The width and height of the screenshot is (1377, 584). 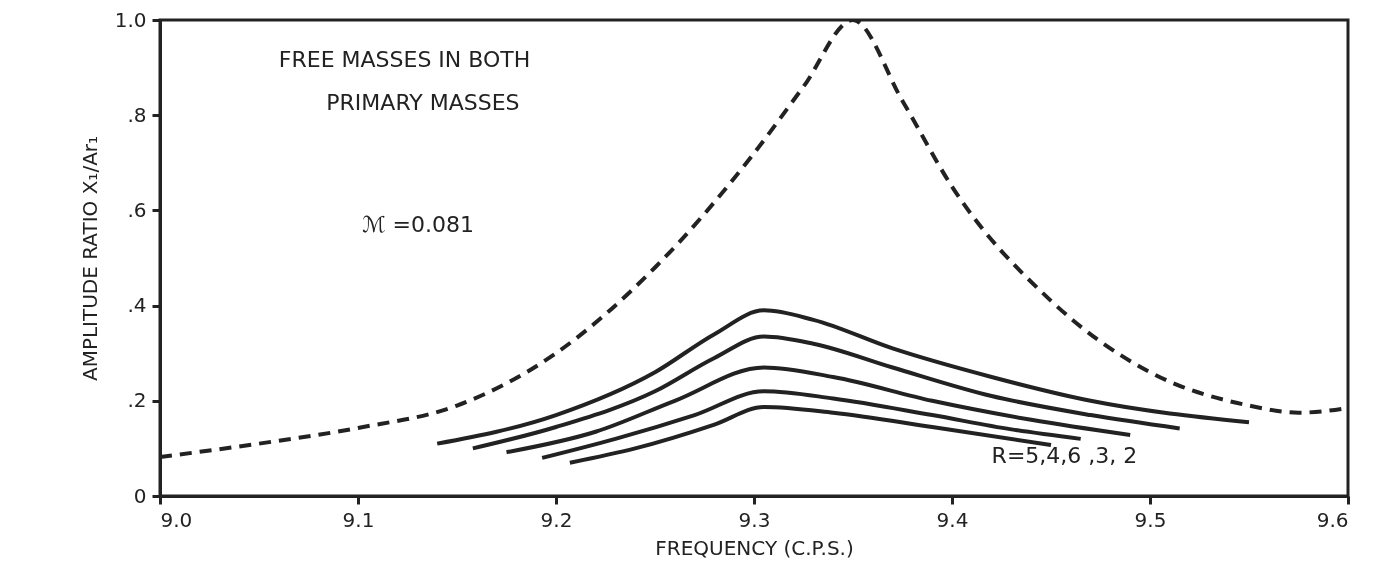 What do you see at coordinates (358, 519) in the screenshot?
I see `x-tick-label: 9.1` at bounding box center [358, 519].